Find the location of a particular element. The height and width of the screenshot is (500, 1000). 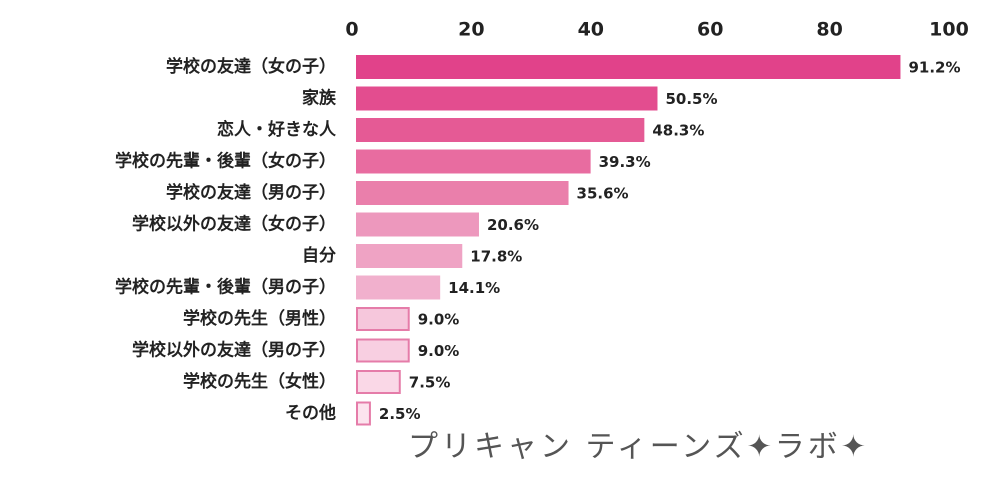

category-label: 学校の友達（男の子） is located at coordinates (251, 192).